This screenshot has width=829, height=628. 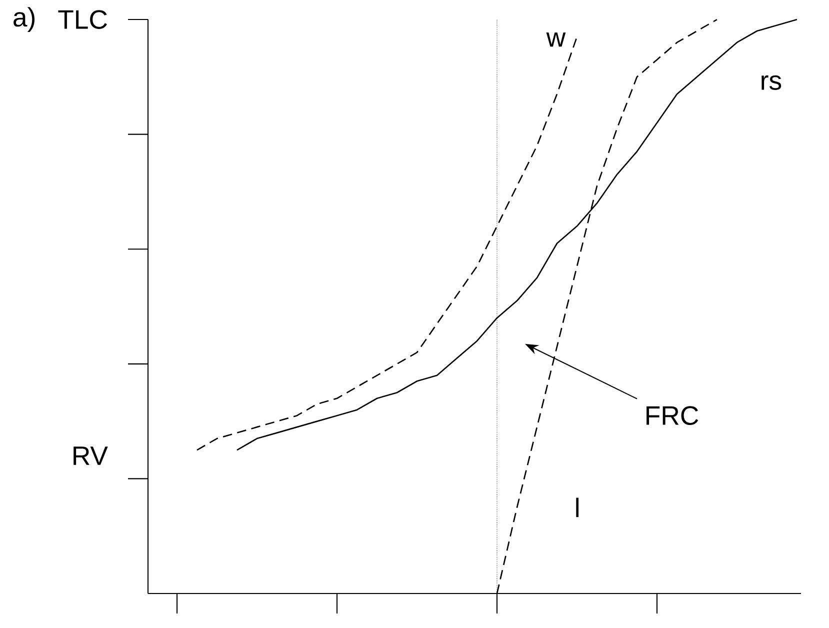 I want to click on text: TLC, so click(x=82, y=19).